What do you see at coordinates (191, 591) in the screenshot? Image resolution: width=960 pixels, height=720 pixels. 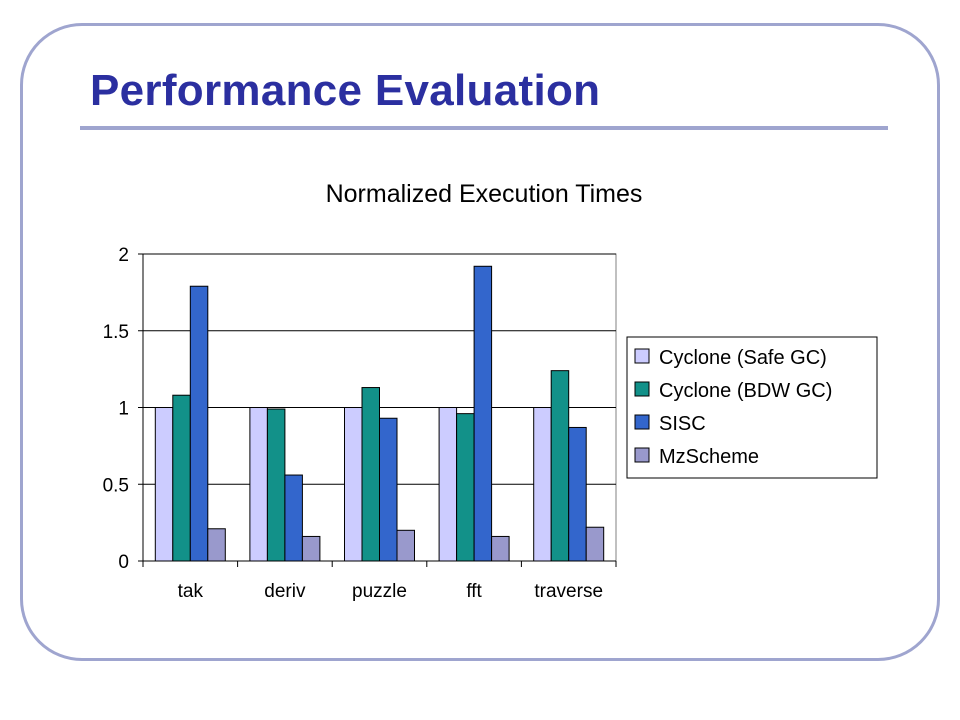 I see `x-tick-label: tak` at bounding box center [191, 591].